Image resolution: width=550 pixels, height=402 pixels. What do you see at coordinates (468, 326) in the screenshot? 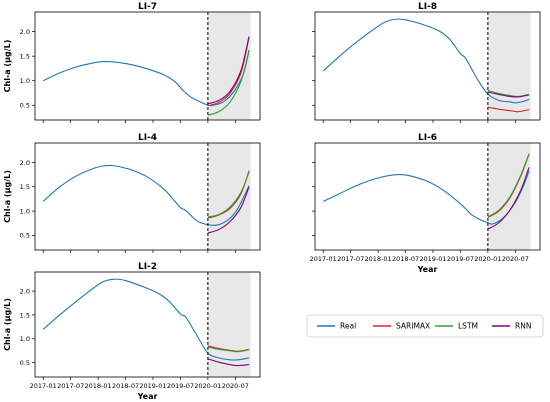
I see `legend-label-lstm: LSTM` at bounding box center [468, 326].